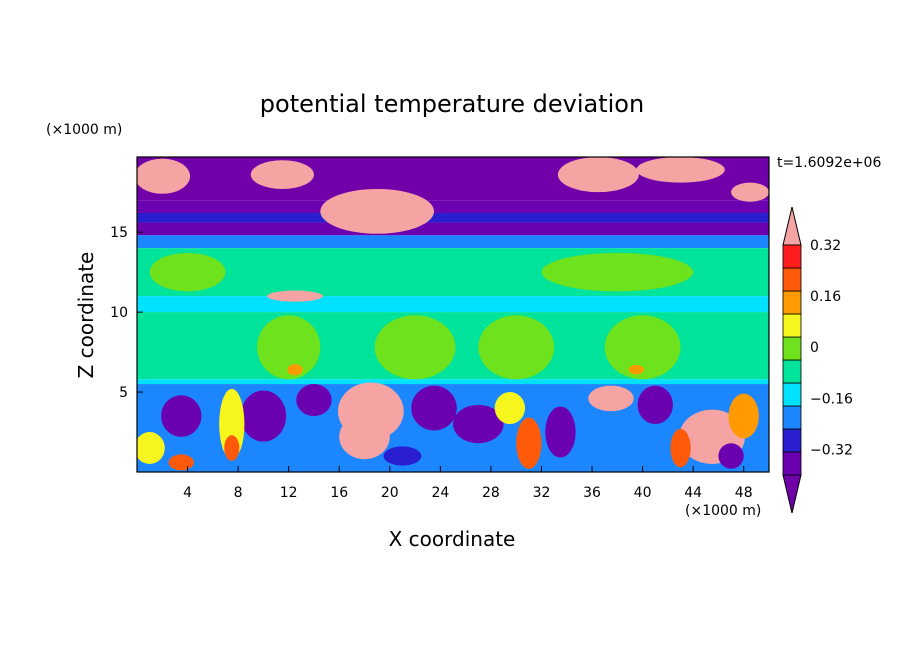  What do you see at coordinates (123, 393) in the screenshot?
I see `y-tick-label: 5` at bounding box center [123, 393].